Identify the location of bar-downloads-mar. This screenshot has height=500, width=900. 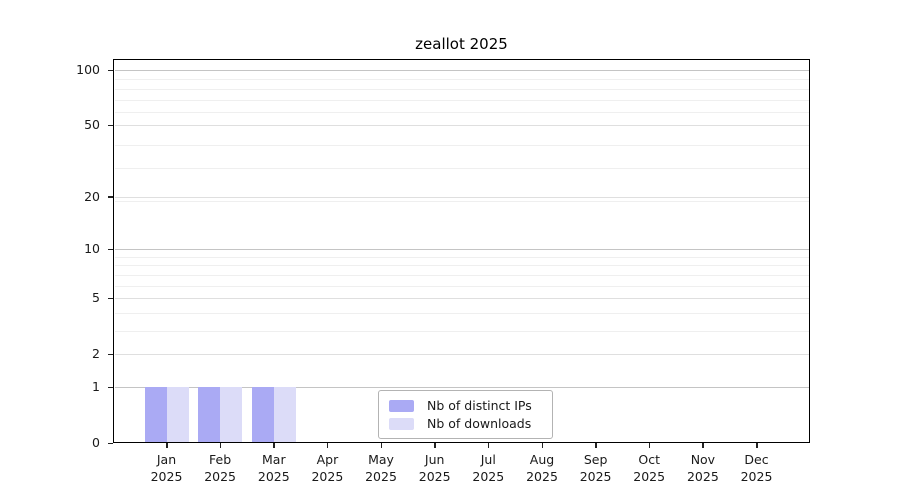
(284, 415).